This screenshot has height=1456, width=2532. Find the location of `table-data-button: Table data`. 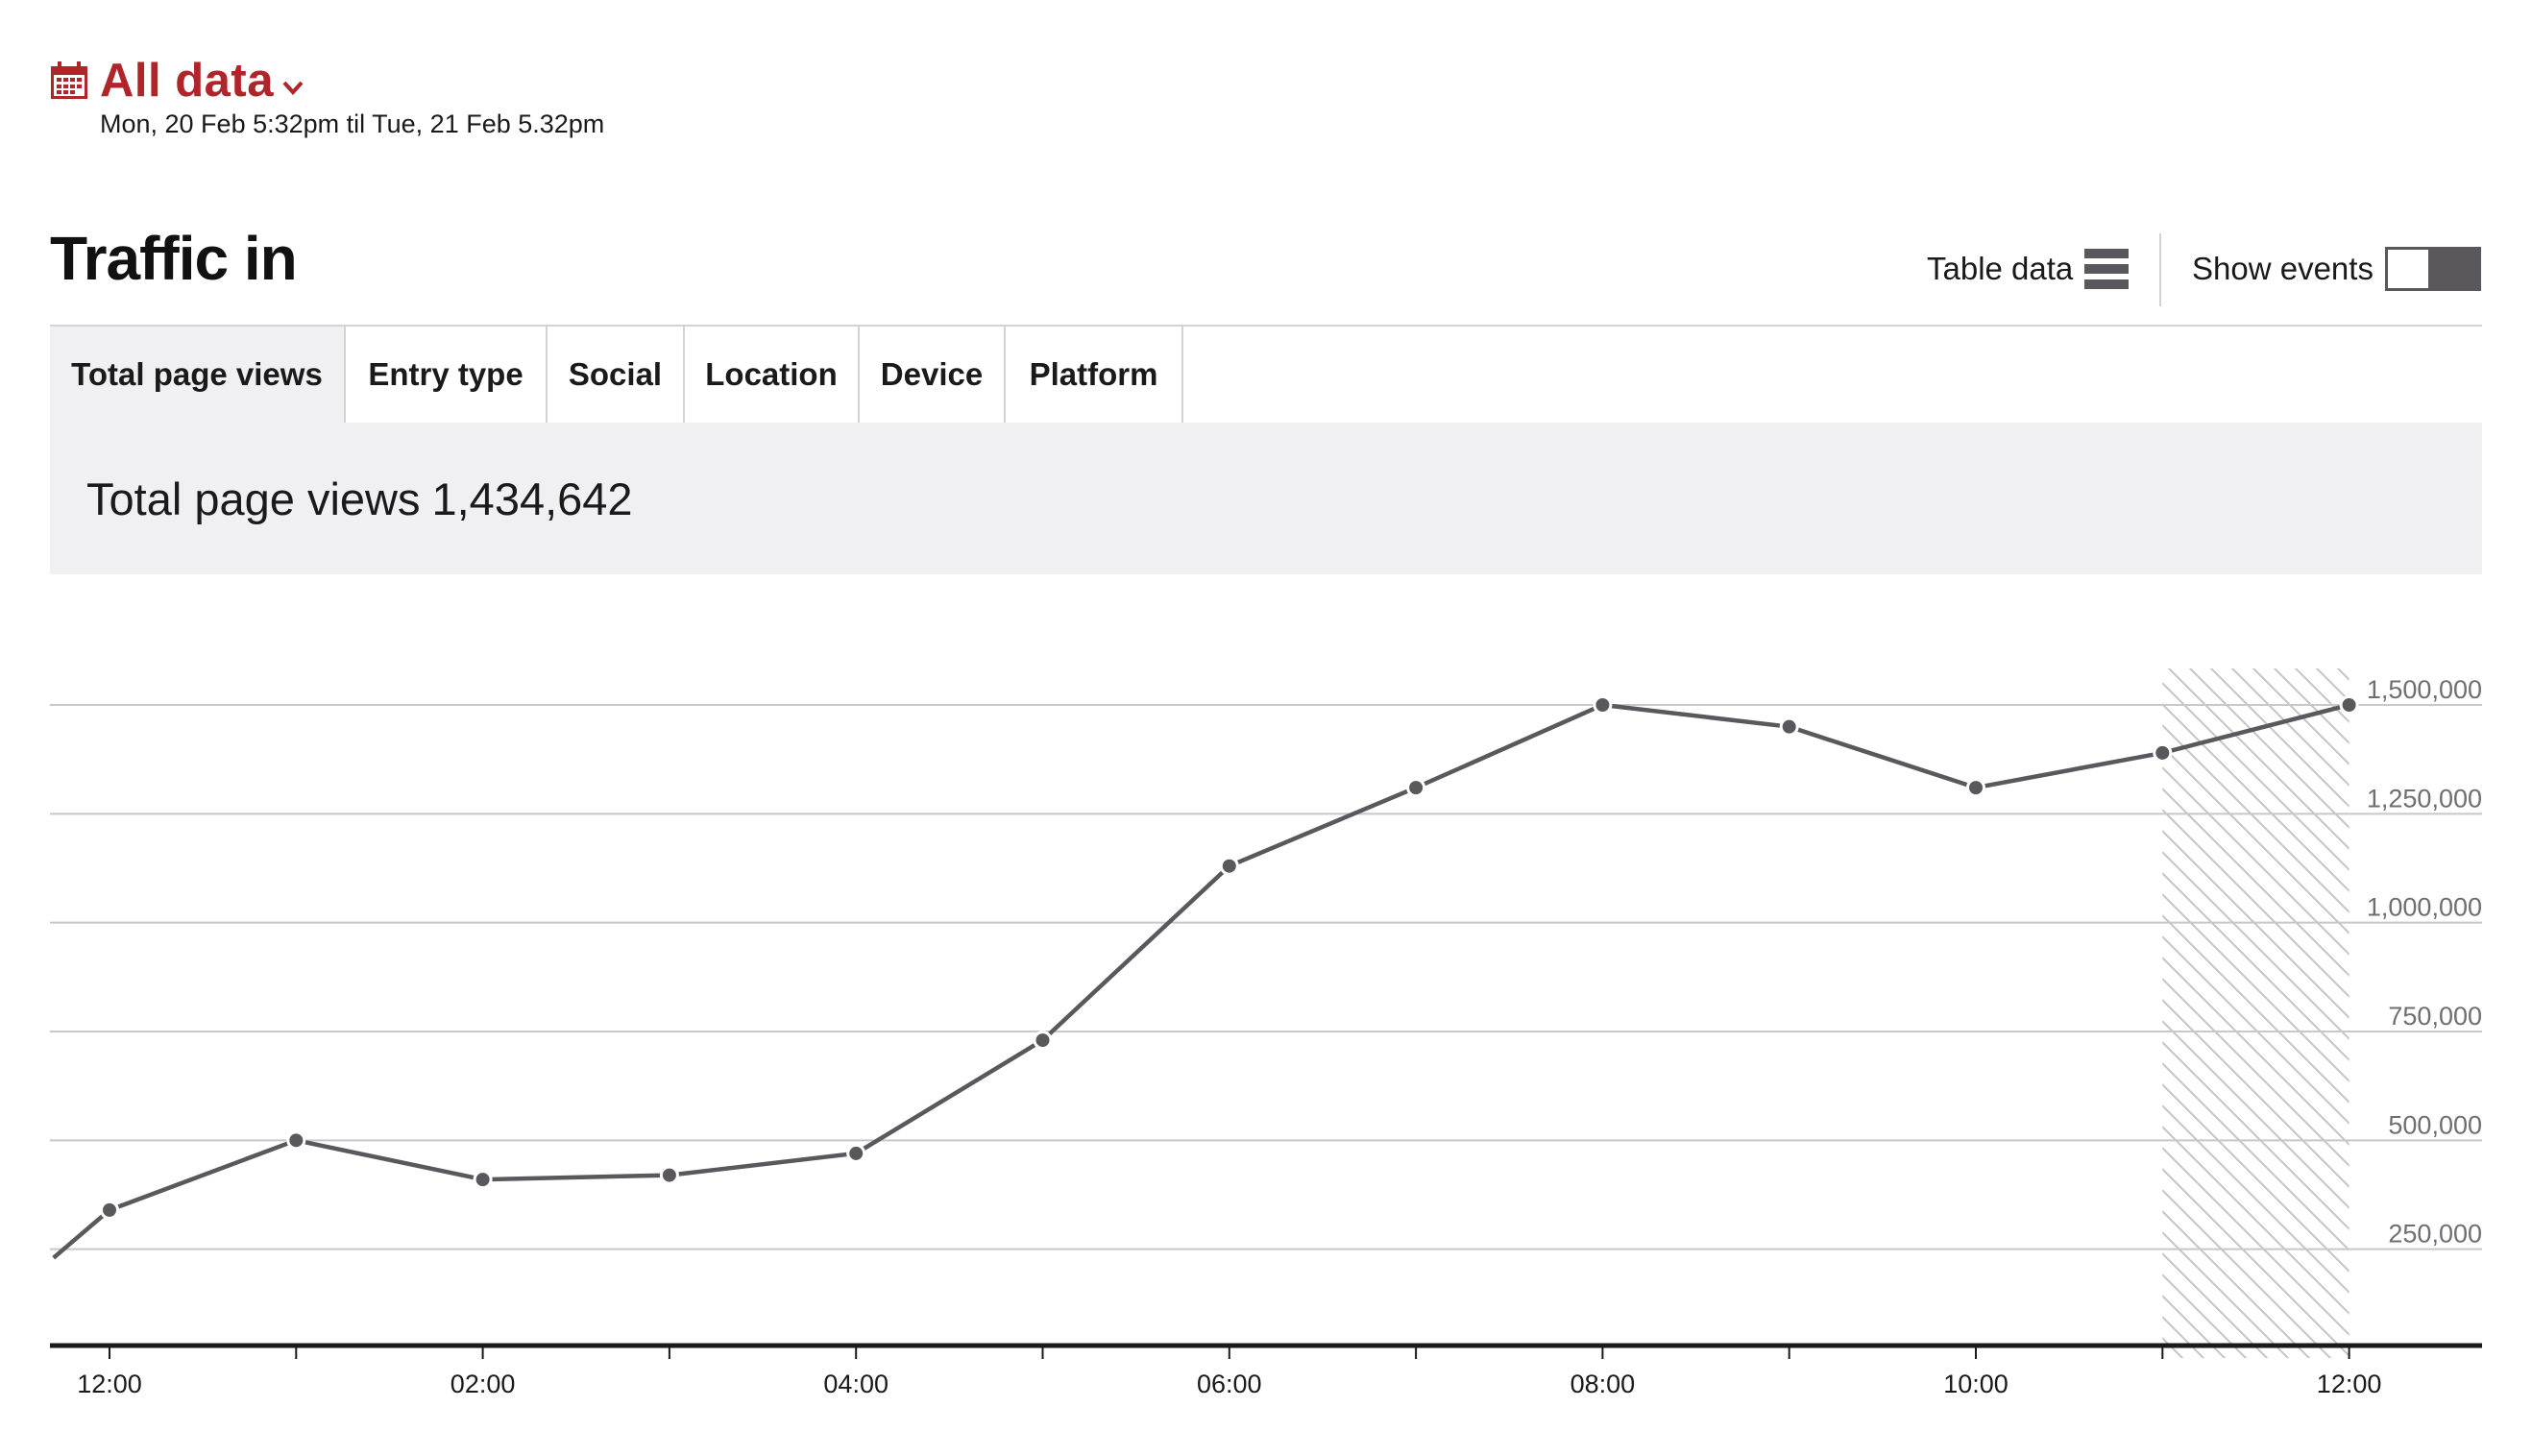

table-data-button: Table data is located at coordinates (2029, 269).